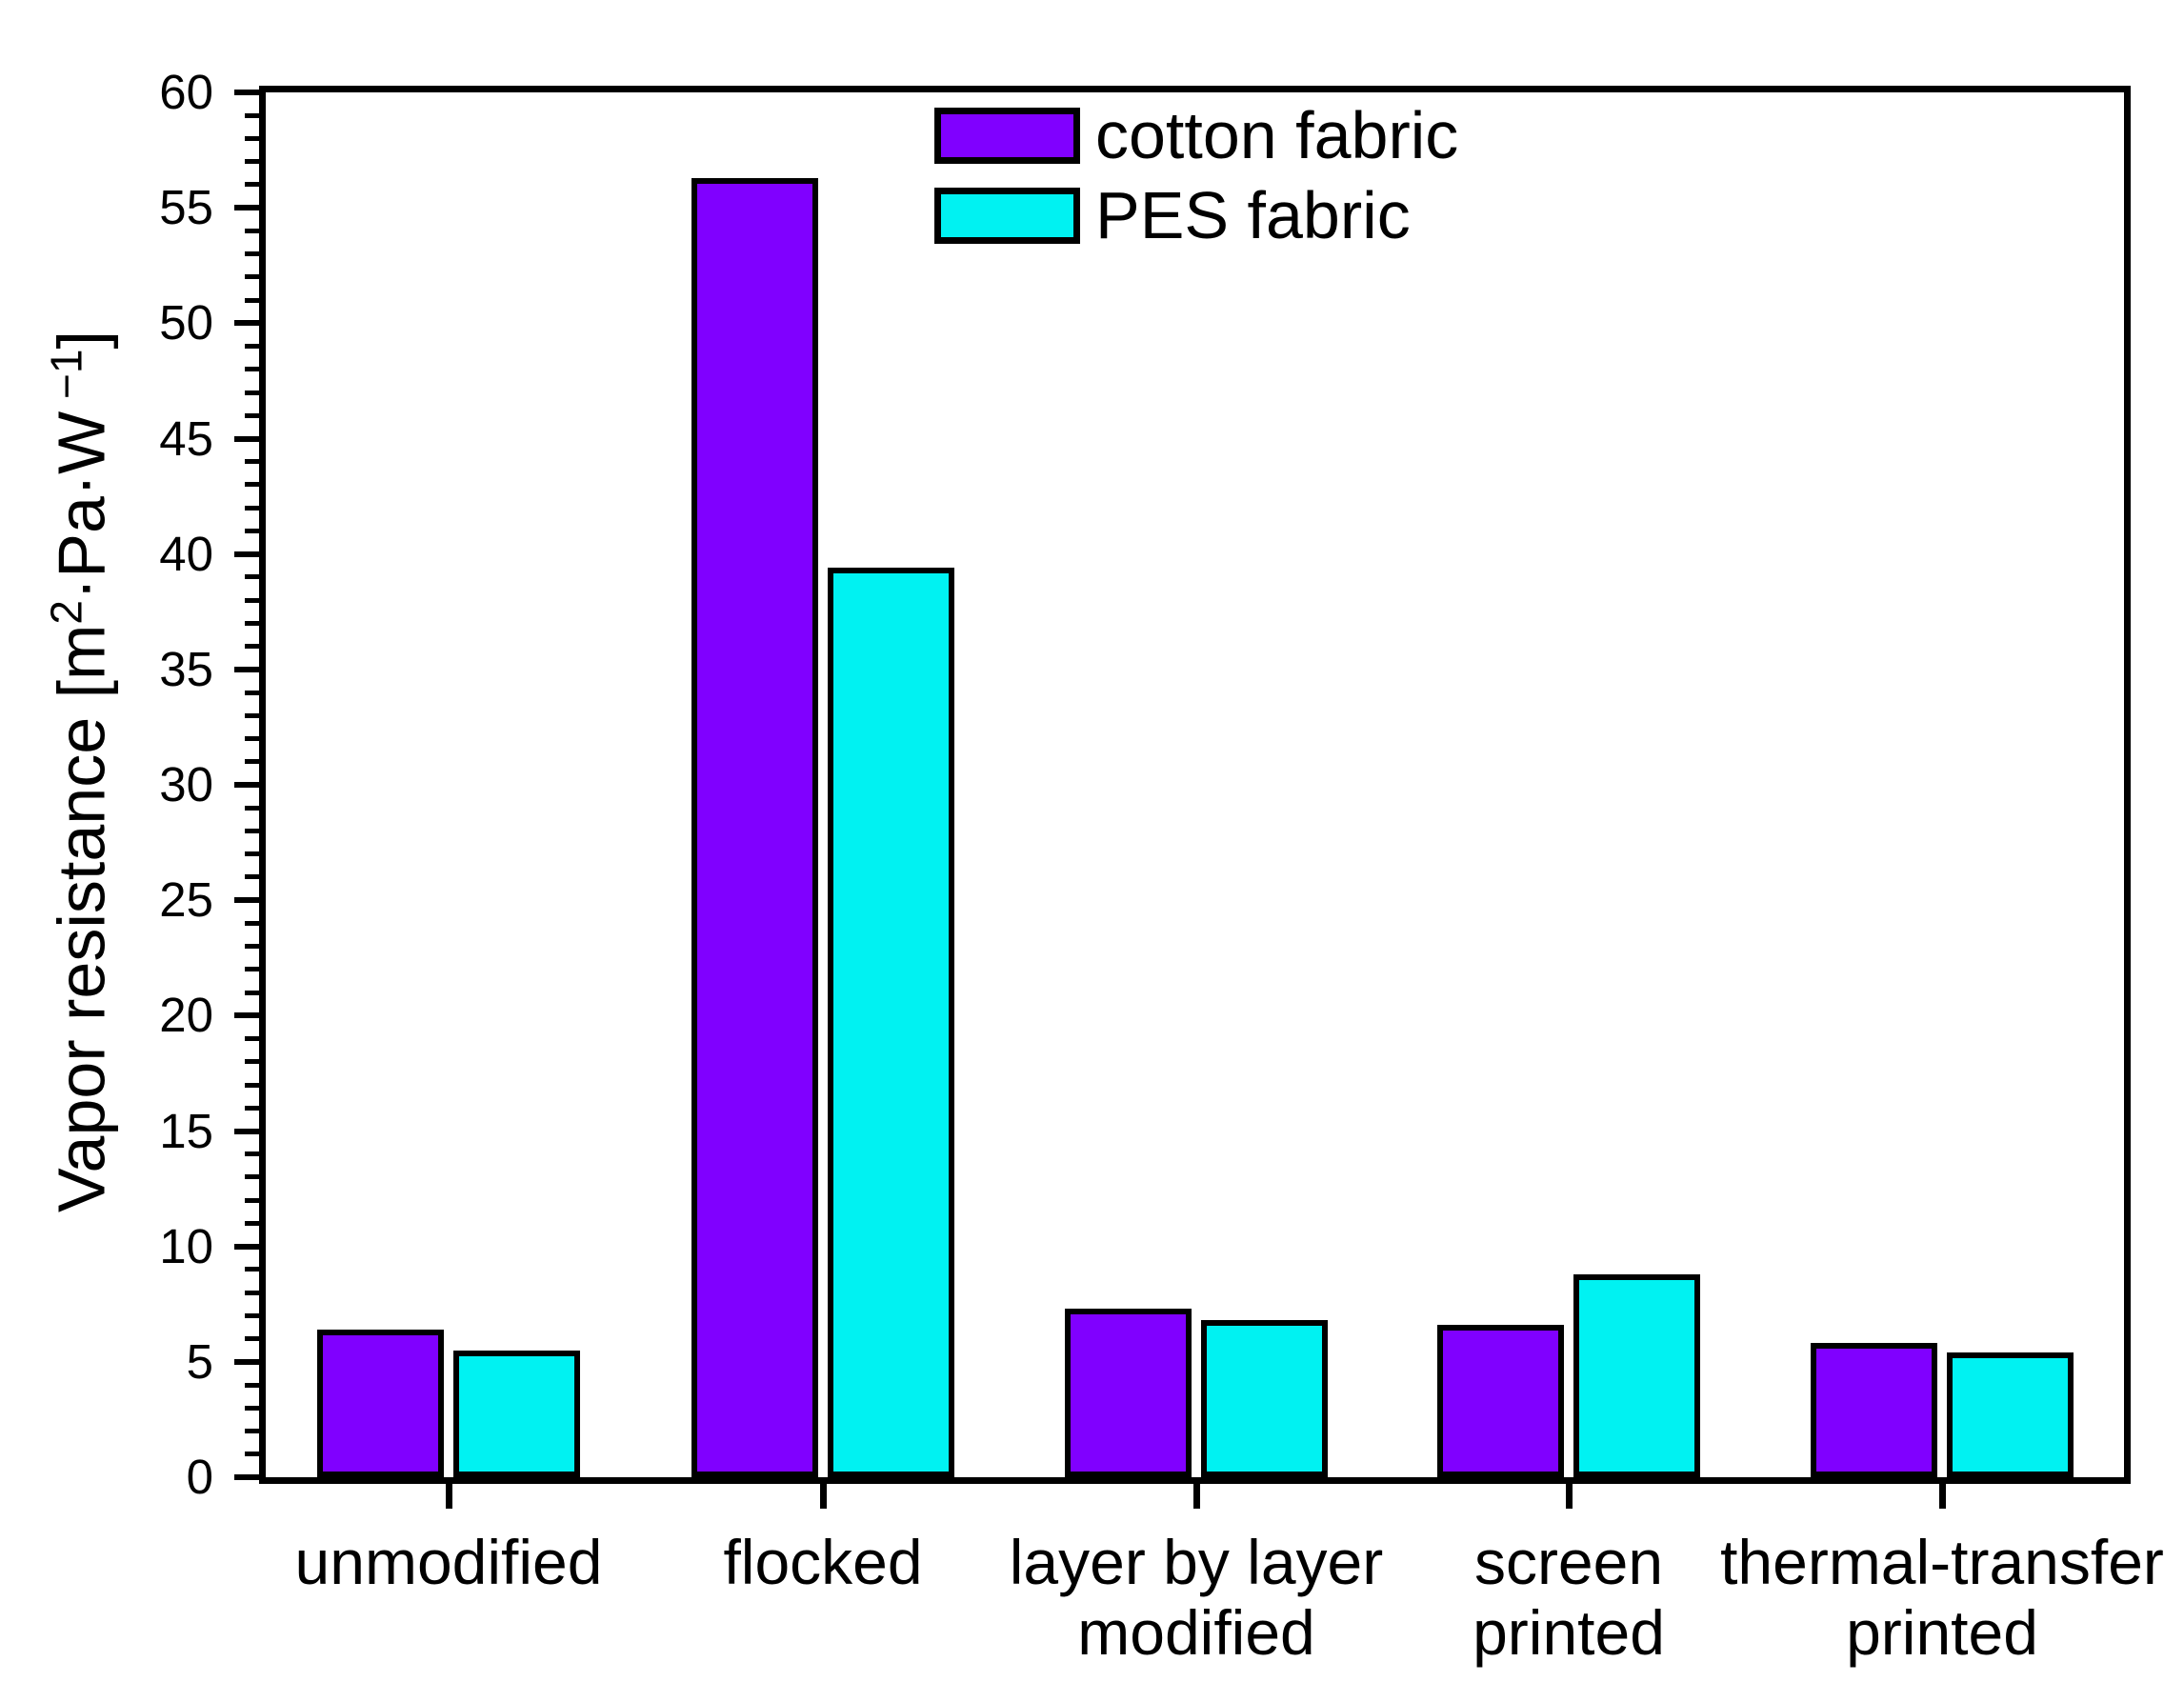 Image resolution: width=2184 pixels, height=1702 pixels. I want to click on legend-entry: PES fabric, so click(1196, 215).